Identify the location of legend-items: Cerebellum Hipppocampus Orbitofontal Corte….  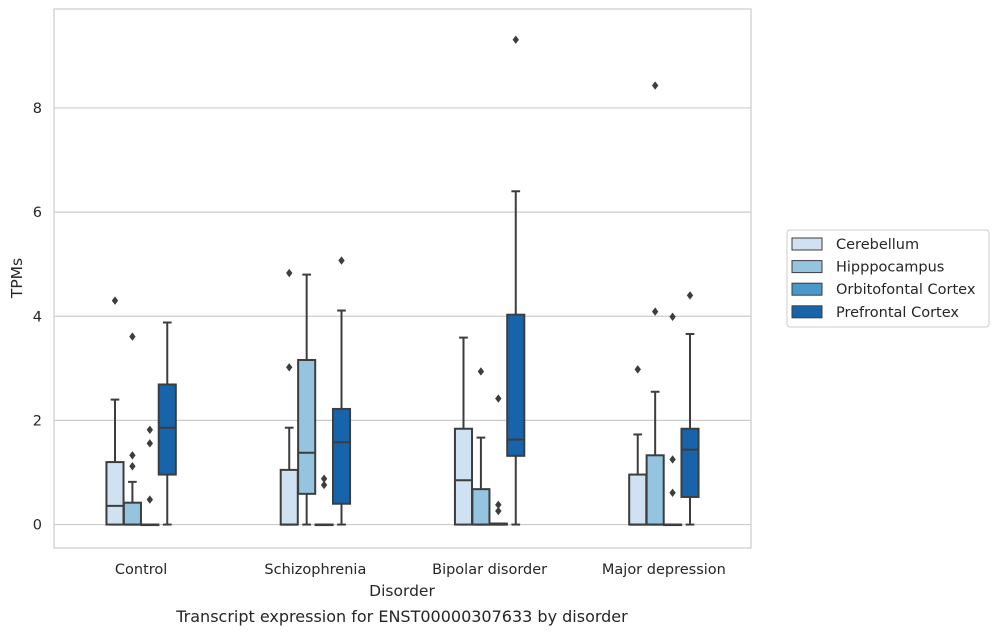
(883, 279).